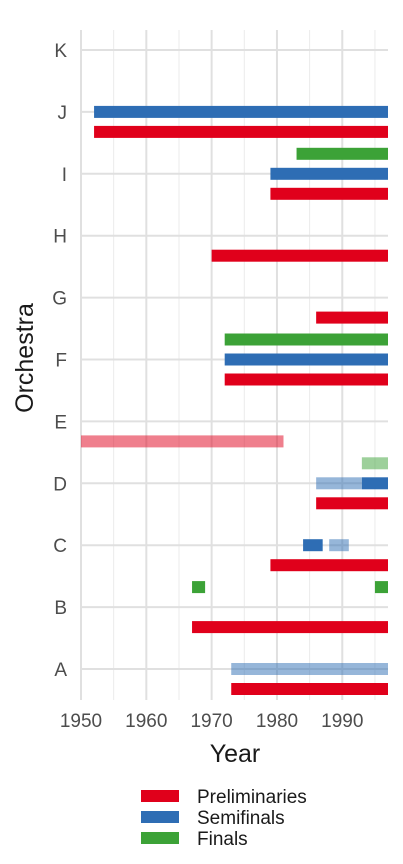 This screenshot has width=403, height=864. I want to click on x-tick-1950: 1950, so click(81, 721).